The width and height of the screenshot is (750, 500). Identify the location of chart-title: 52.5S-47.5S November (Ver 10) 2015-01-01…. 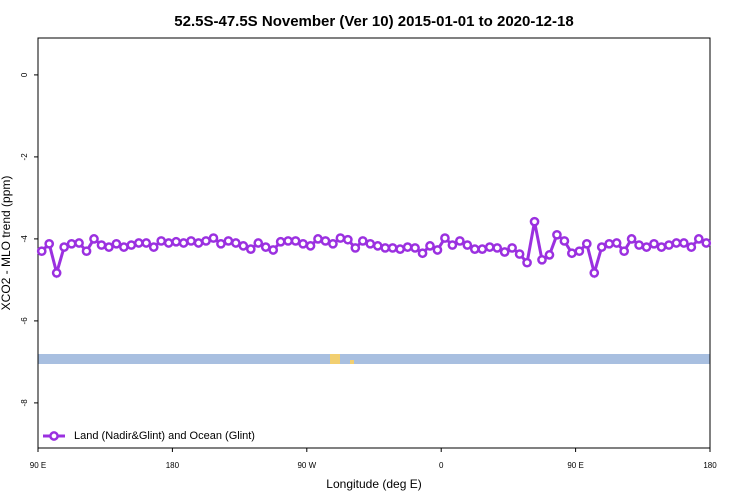
(373, 21).